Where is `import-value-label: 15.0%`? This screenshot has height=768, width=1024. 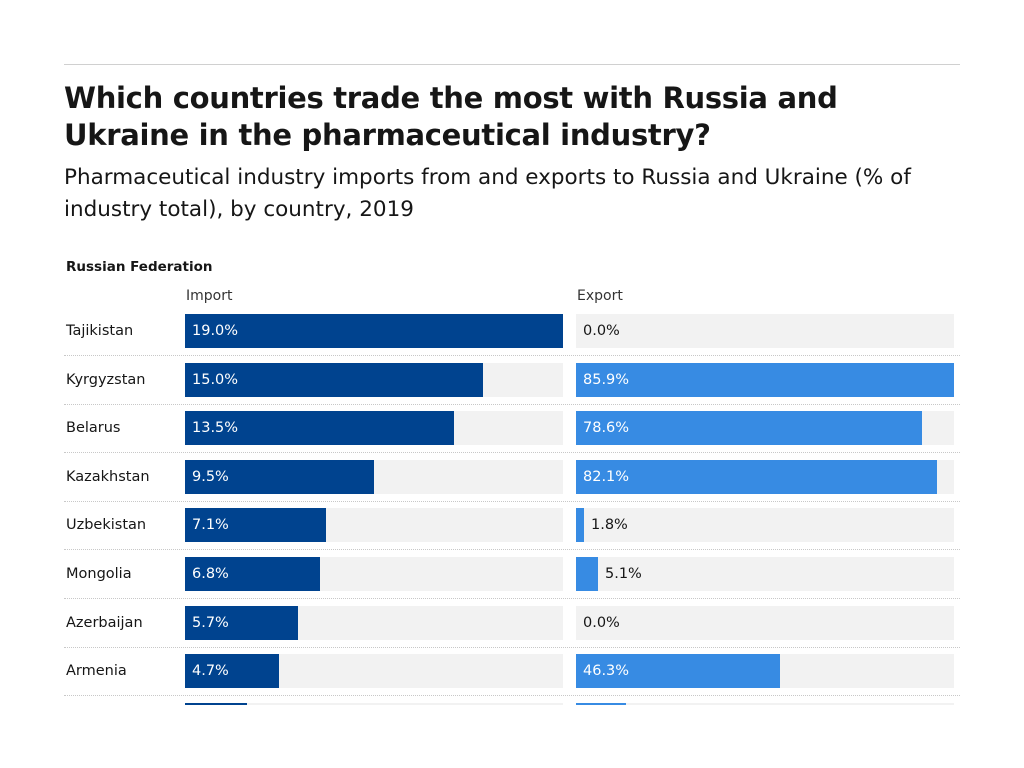
import-value-label: 15.0% is located at coordinates (215, 379).